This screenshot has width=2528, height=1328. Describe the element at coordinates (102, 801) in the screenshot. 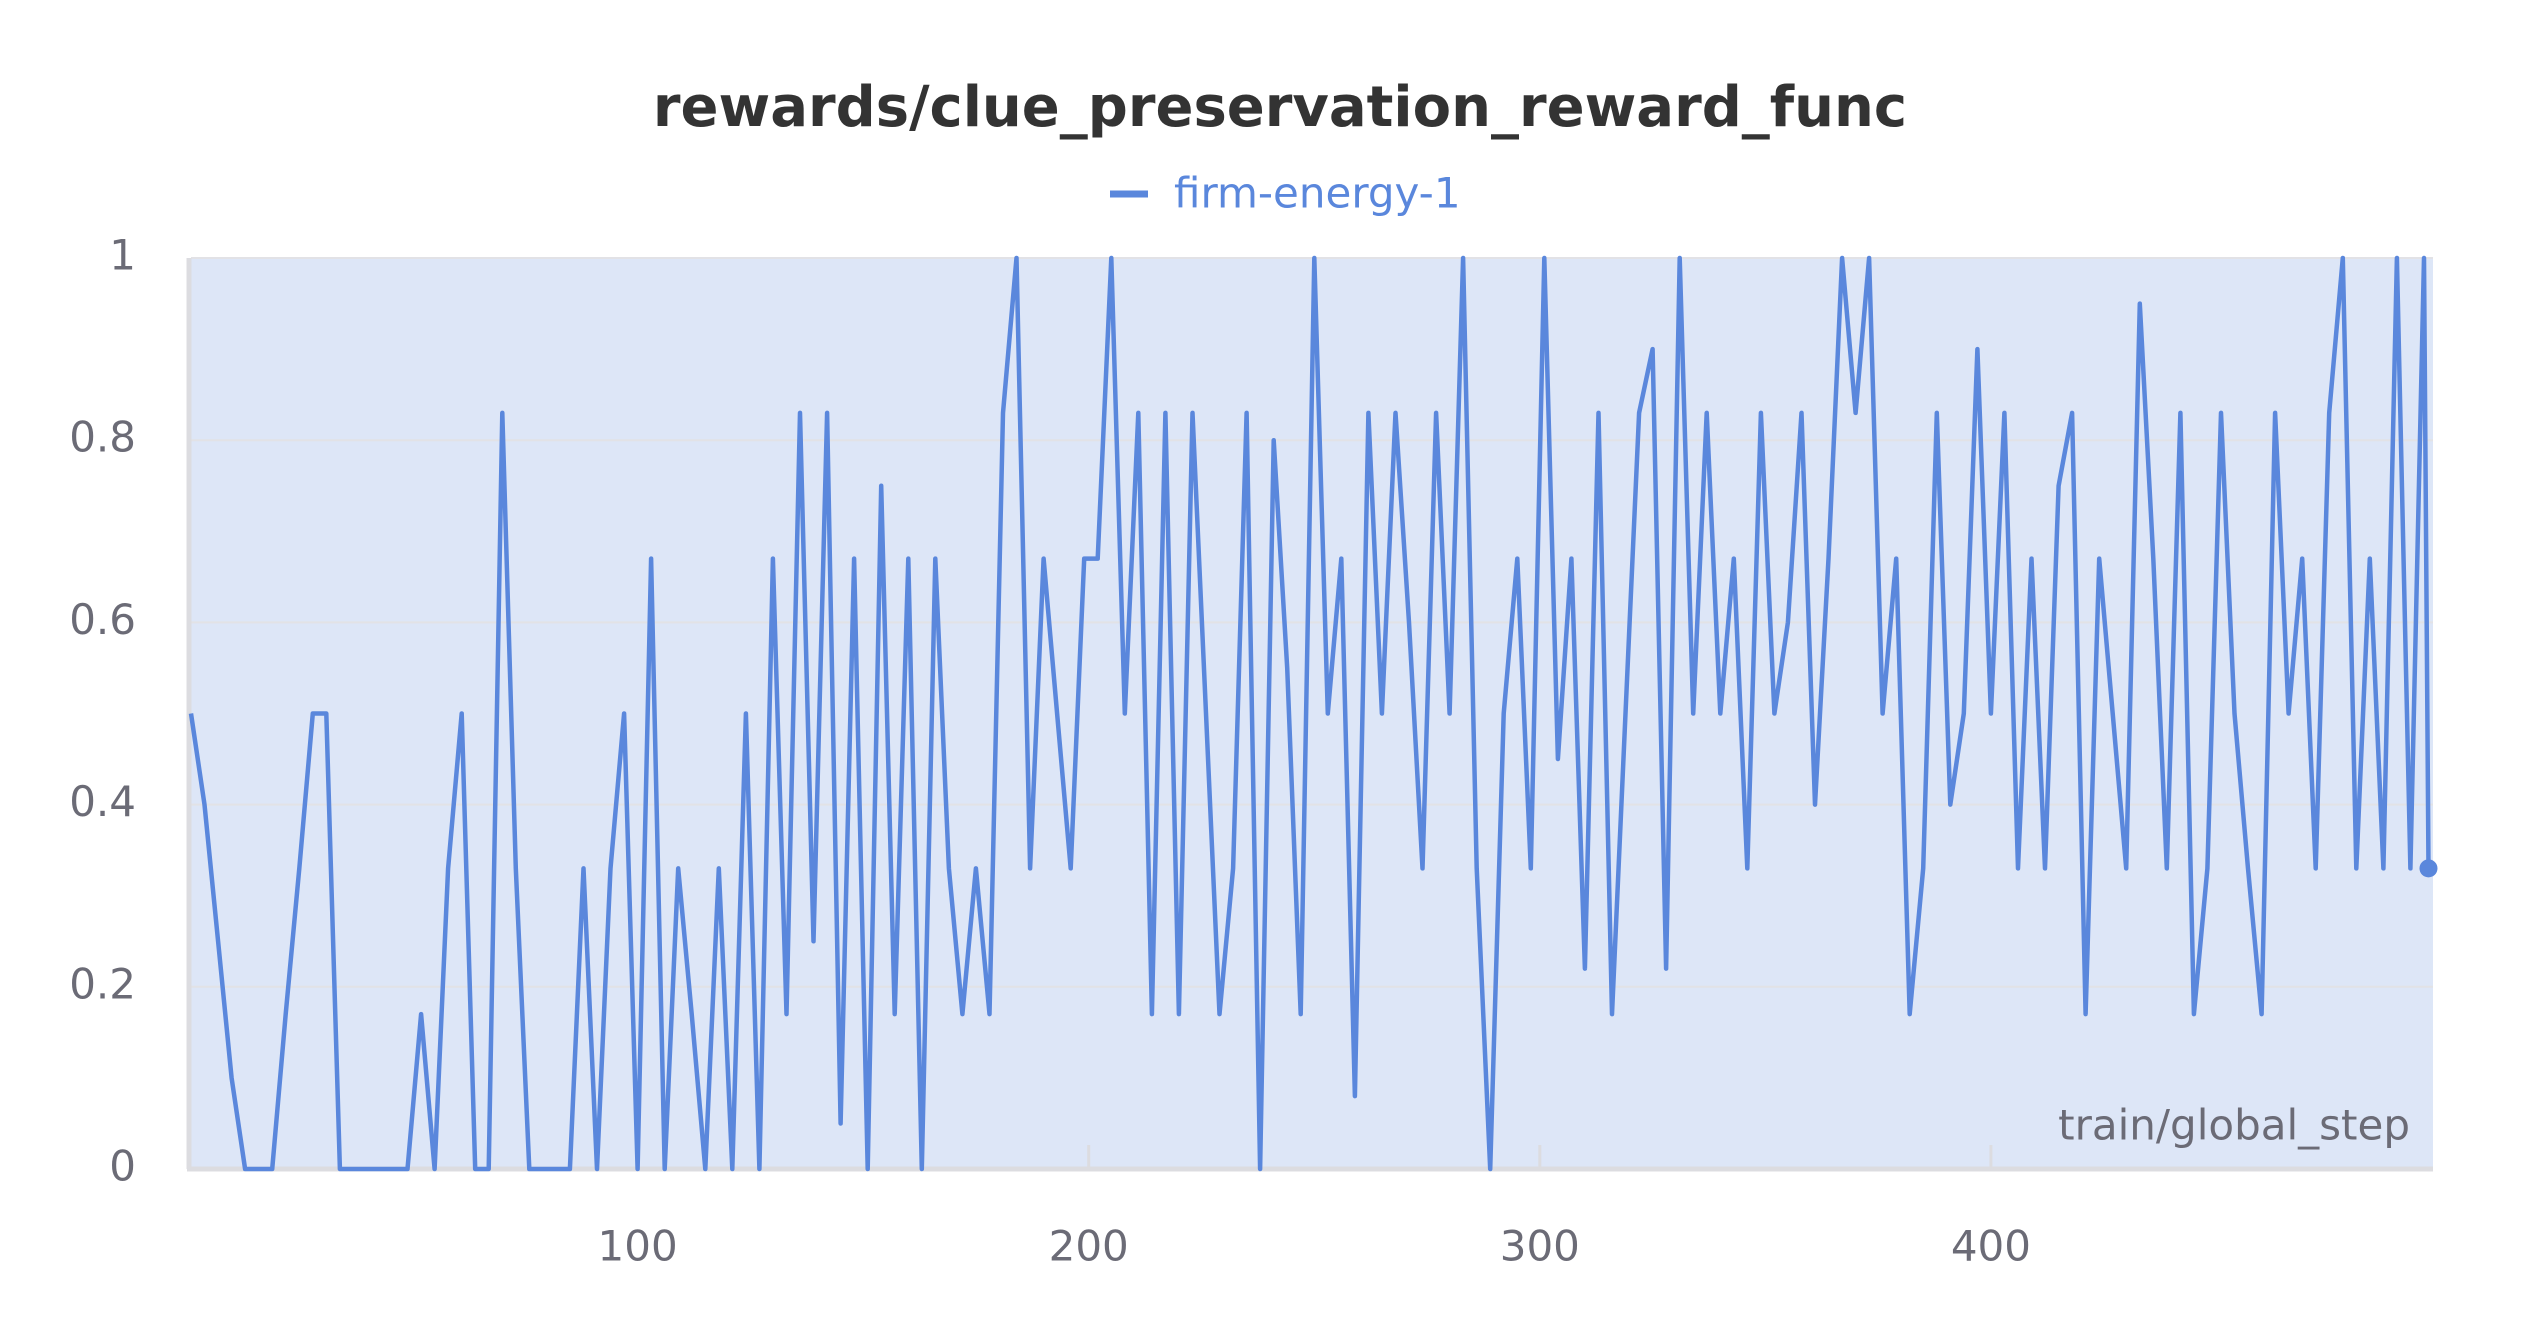

I see `y-tick-label: 0.4` at that location.